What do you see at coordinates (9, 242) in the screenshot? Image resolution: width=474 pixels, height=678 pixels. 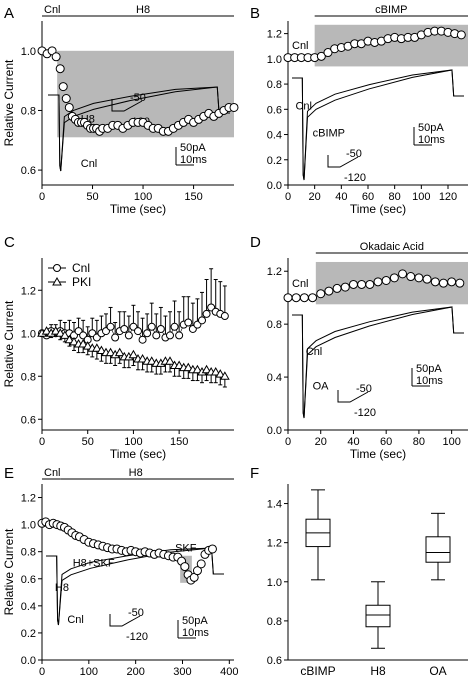 I see `panel-letter-C: C` at bounding box center [9, 242].